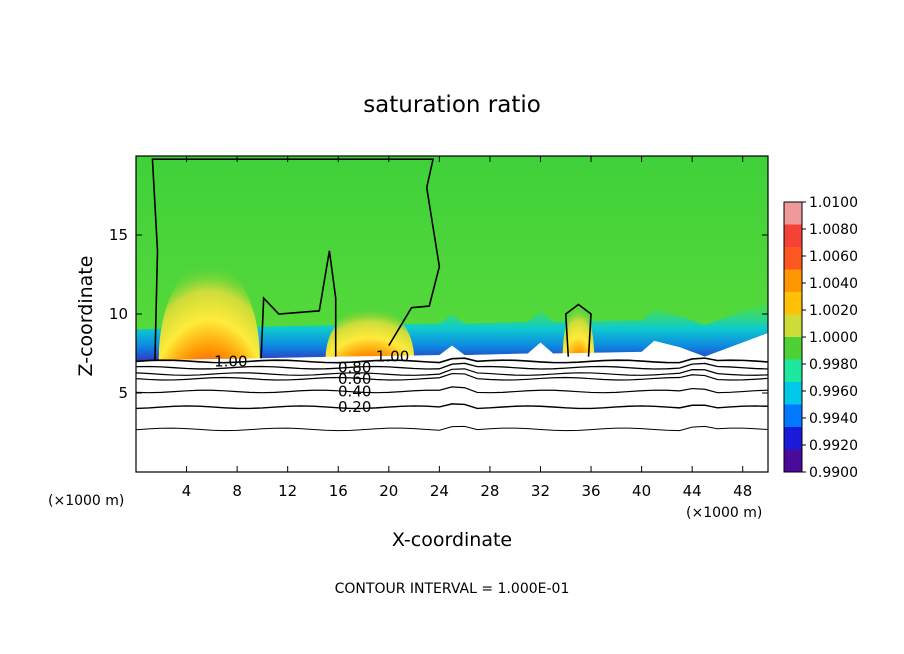 Image resolution: width=904 pixels, height=654 pixels. I want to click on colorbar-label-0: 1.0100, so click(833, 203).